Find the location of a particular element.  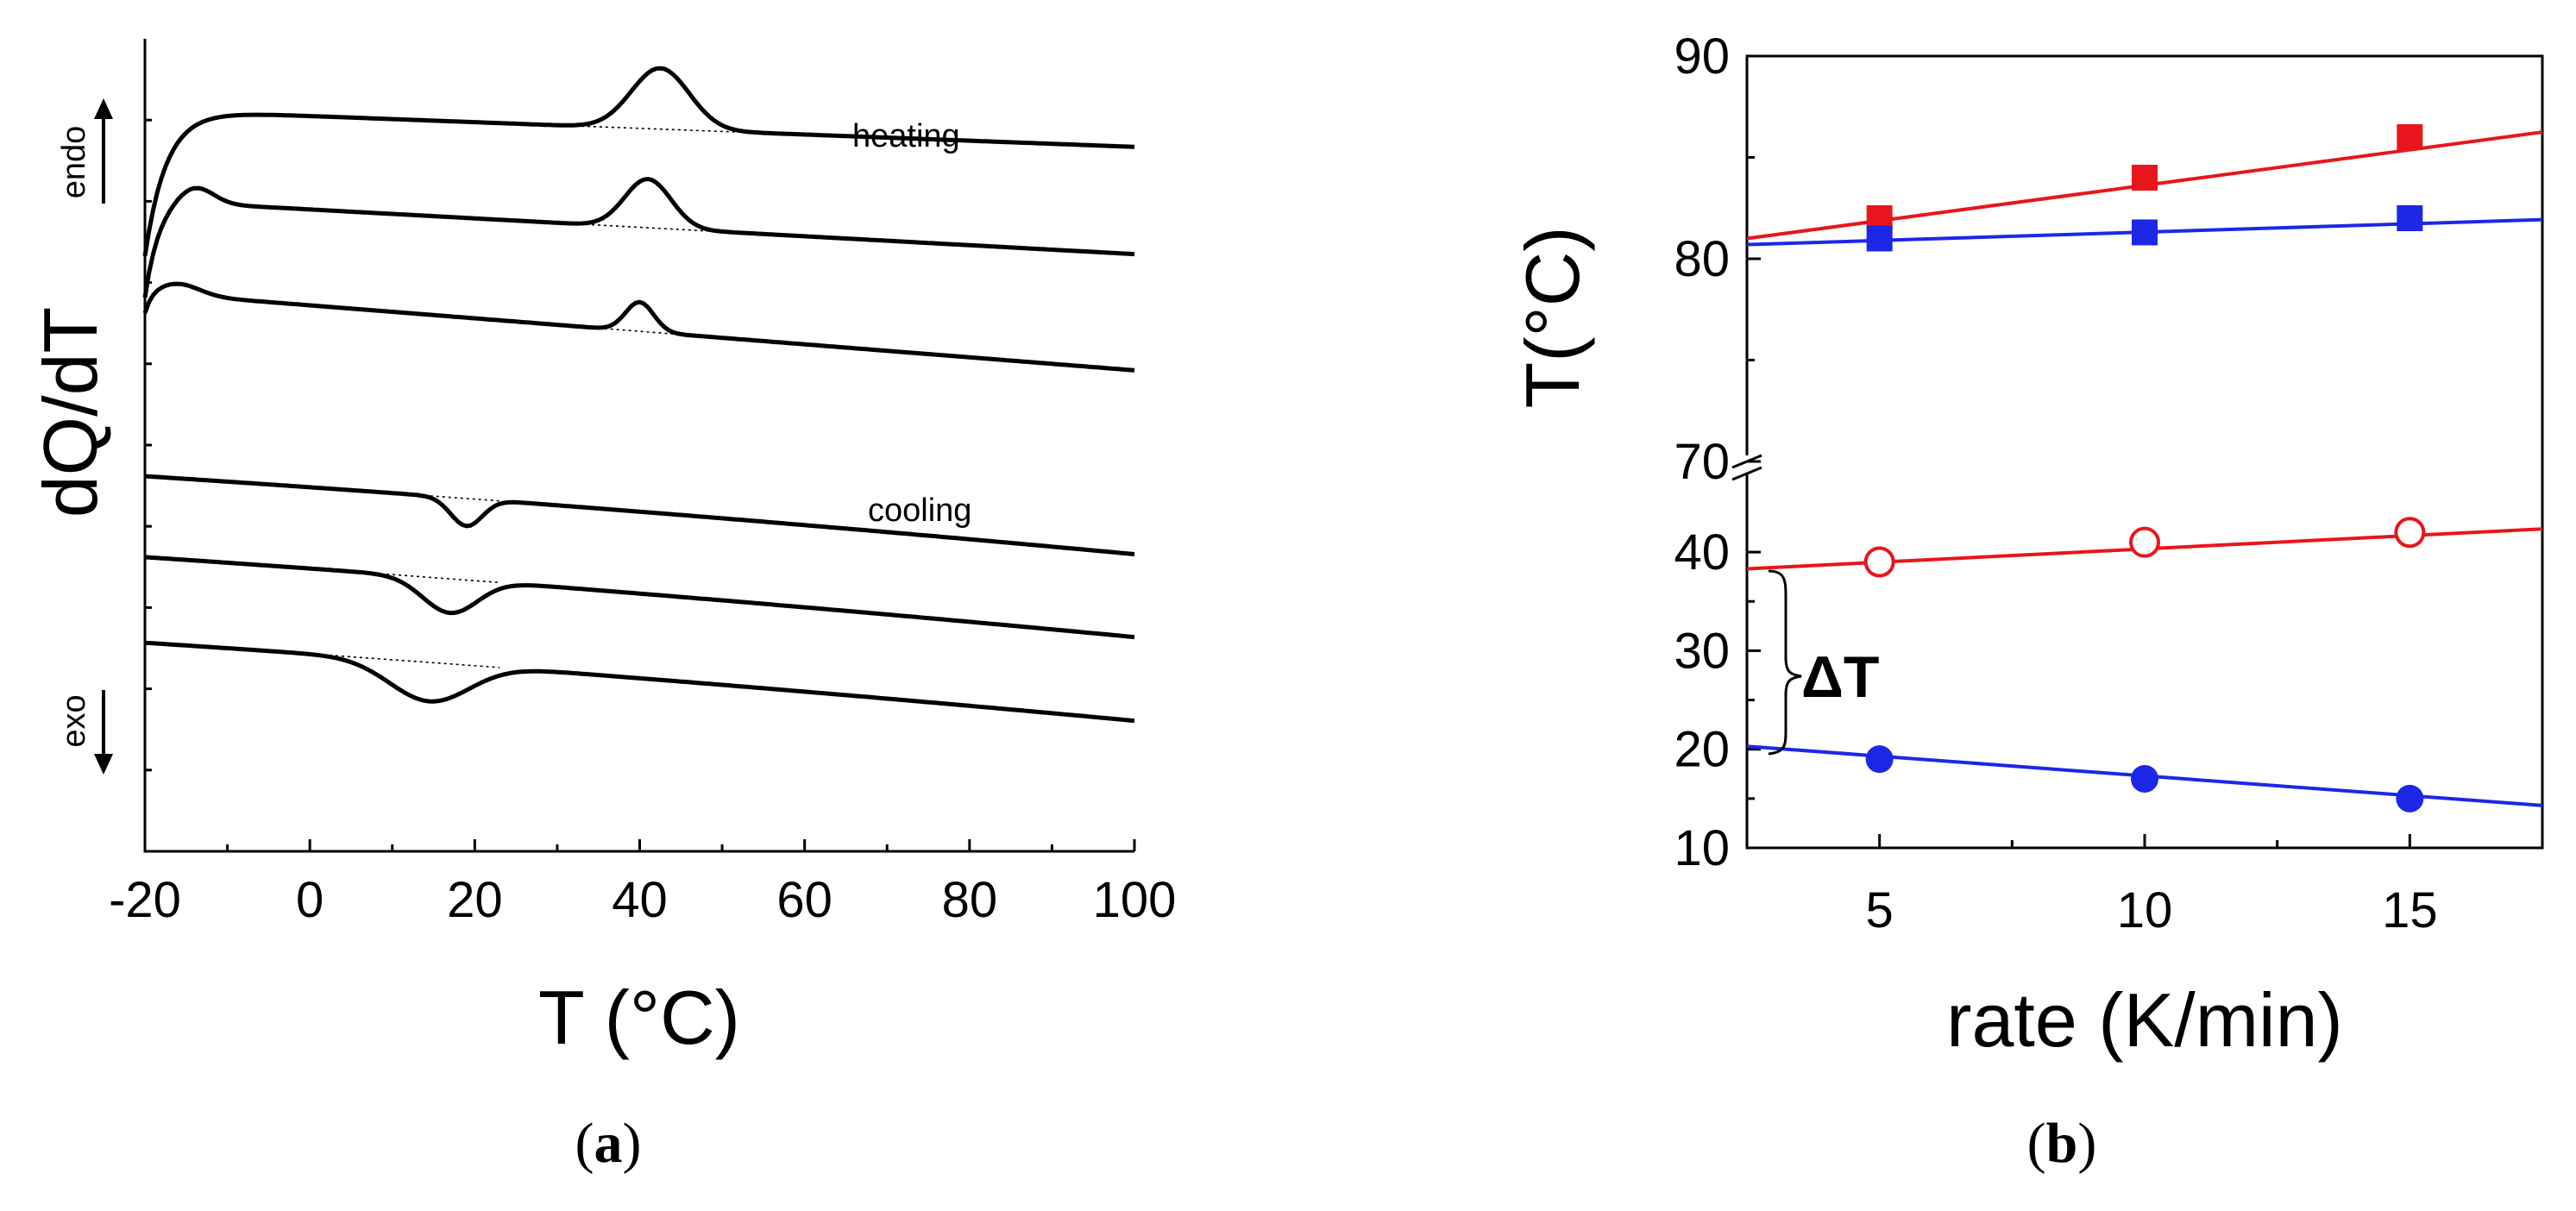

panel-a-y-ticks is located at coordinates (148, 445).